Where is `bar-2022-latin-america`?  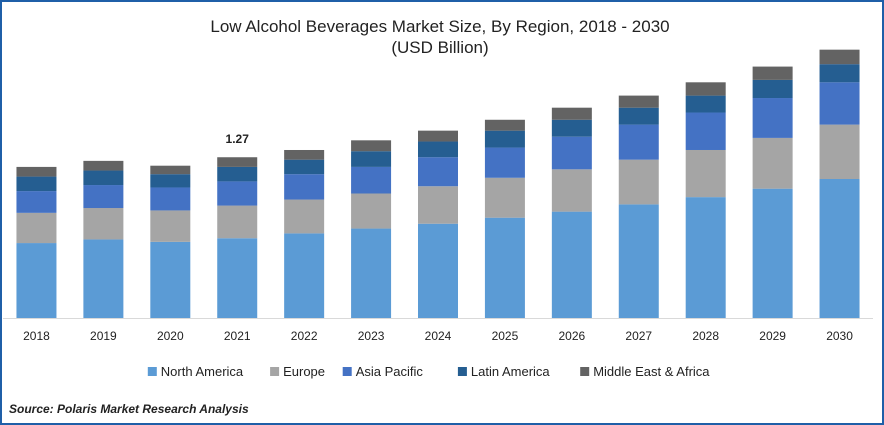 bar-2022-latin-america is located at coordinates (304, 167).